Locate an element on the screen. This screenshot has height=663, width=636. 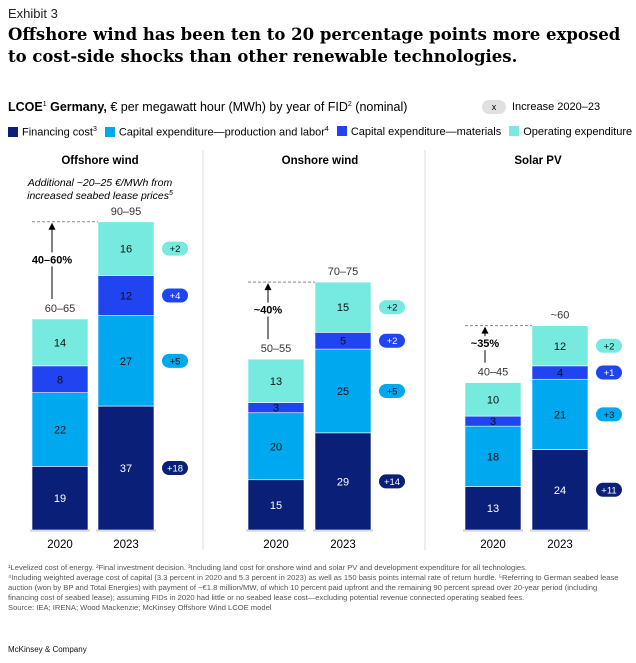
bar-value: 27 is located at coordinates (126, 362).